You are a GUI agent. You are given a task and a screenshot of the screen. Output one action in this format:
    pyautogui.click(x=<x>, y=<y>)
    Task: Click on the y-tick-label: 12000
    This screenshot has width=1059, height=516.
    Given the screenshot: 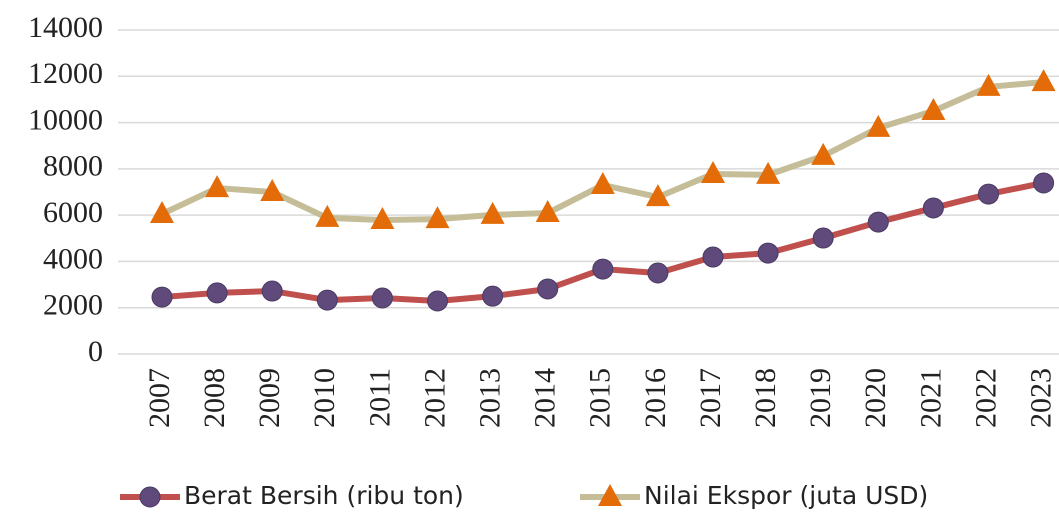 What is the action you would take?
    pyautogui.click(x=65, y=73)
    